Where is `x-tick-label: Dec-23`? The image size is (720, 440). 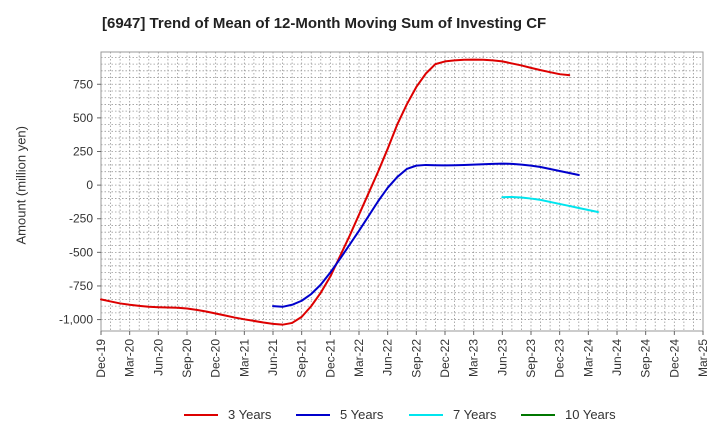
x-tick-label: Dec-23 is located at coordinates (560, 358).